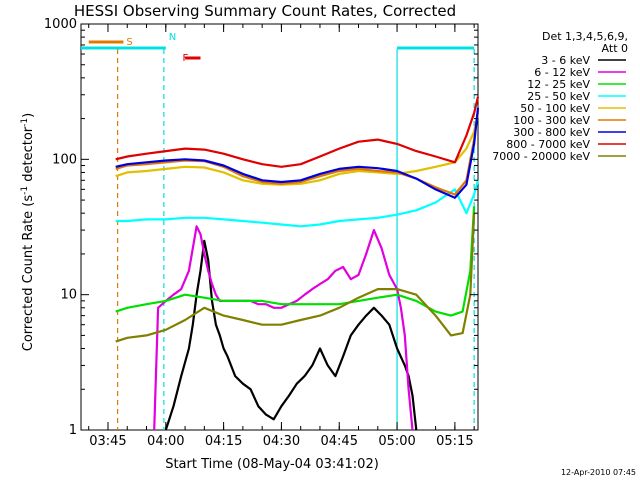  What do you see at coordinates (73, 430) in the screenshot?
I see `y-tick-label: 1` at bounding box center [73, 430].